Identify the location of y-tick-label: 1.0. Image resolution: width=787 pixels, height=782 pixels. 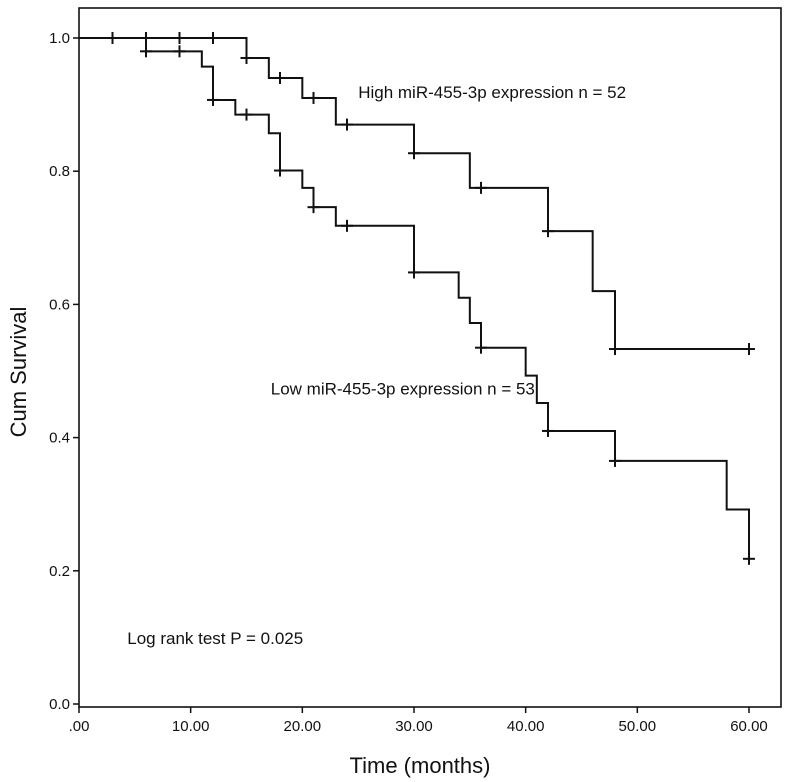
(59, 38).